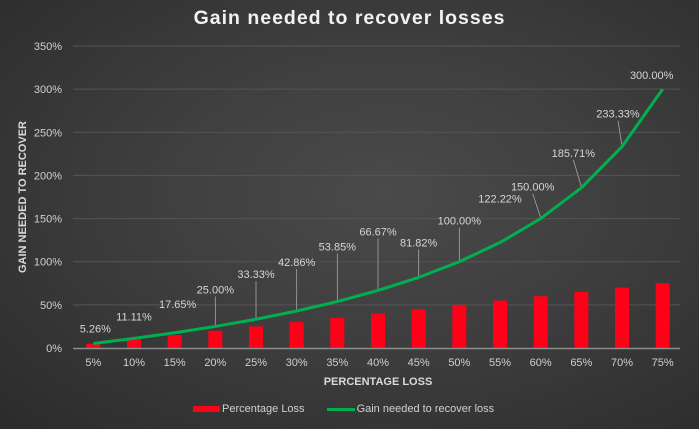  I want to click on y-tick-label: 50%, so click(51, 306).